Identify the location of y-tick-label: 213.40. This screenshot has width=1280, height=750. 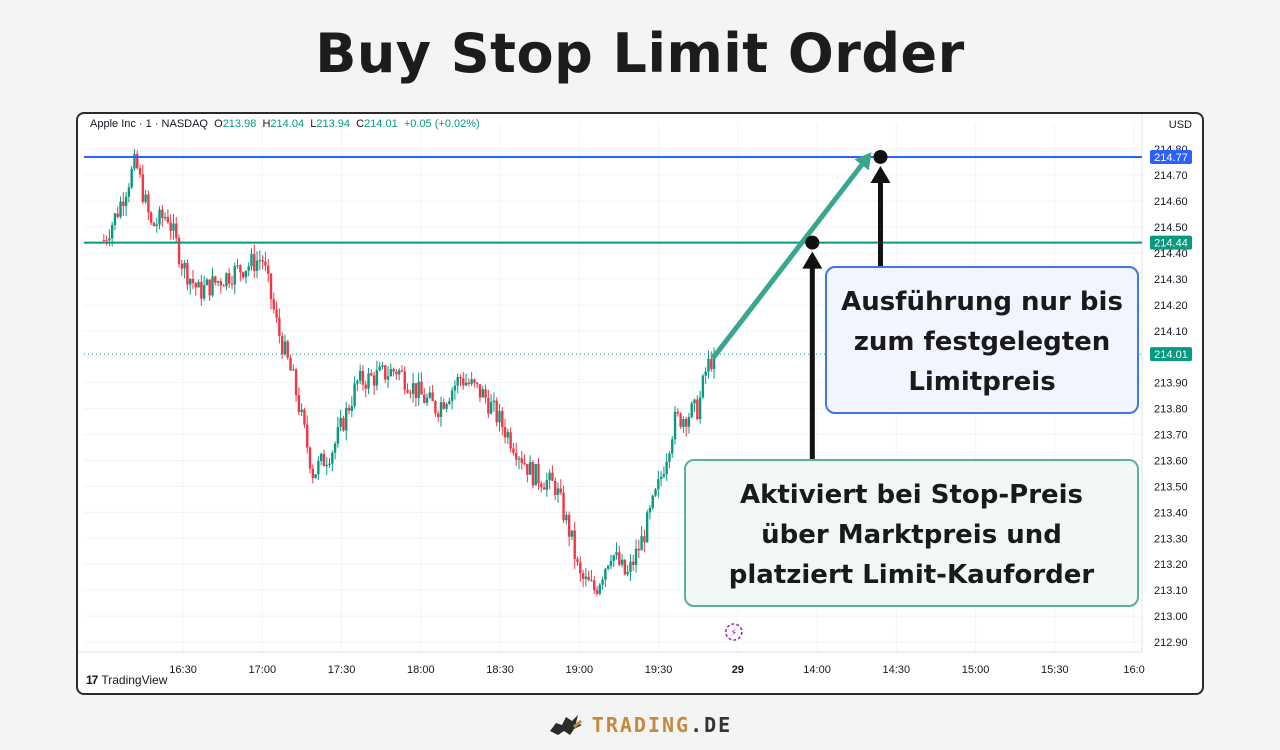
(1171, 513).